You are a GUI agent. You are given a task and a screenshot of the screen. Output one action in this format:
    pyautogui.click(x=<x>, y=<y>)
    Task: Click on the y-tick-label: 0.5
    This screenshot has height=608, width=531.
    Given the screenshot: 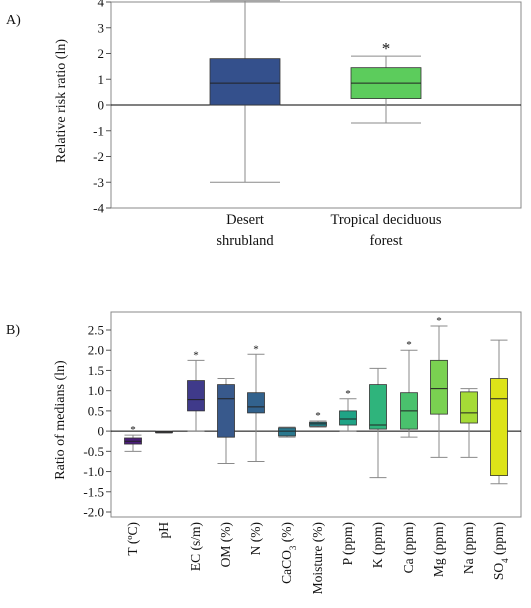 What is the action you would take?
    pyautogui.click(x=96, y=410)
    